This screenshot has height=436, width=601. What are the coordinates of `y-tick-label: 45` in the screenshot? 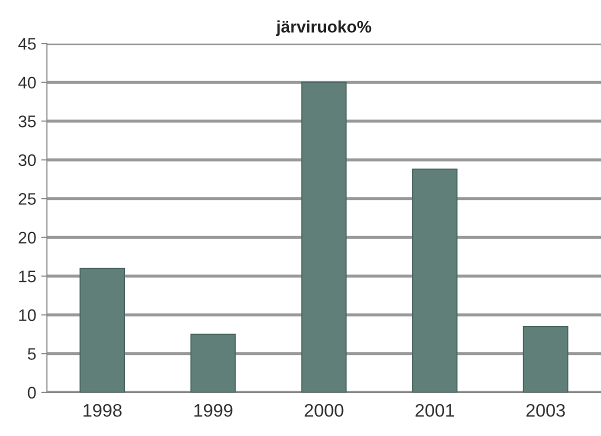 It's located at (27, 44).